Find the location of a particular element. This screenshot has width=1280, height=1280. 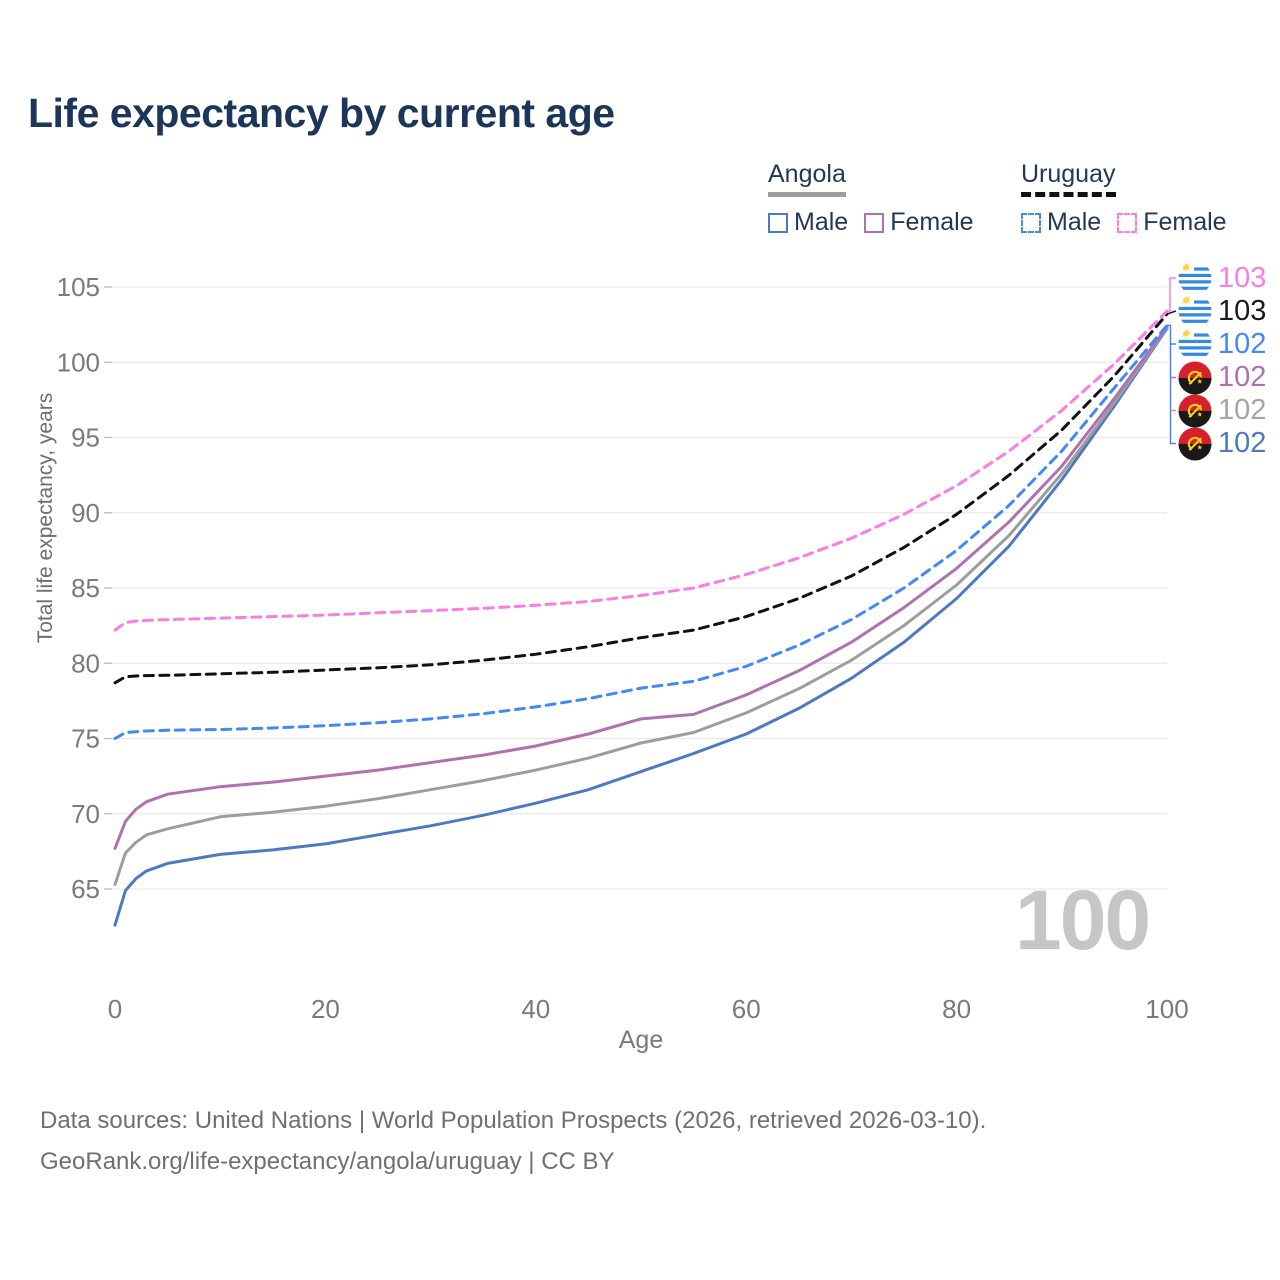

legend-item-angola-male: Male is located at coordinates (808, 222).